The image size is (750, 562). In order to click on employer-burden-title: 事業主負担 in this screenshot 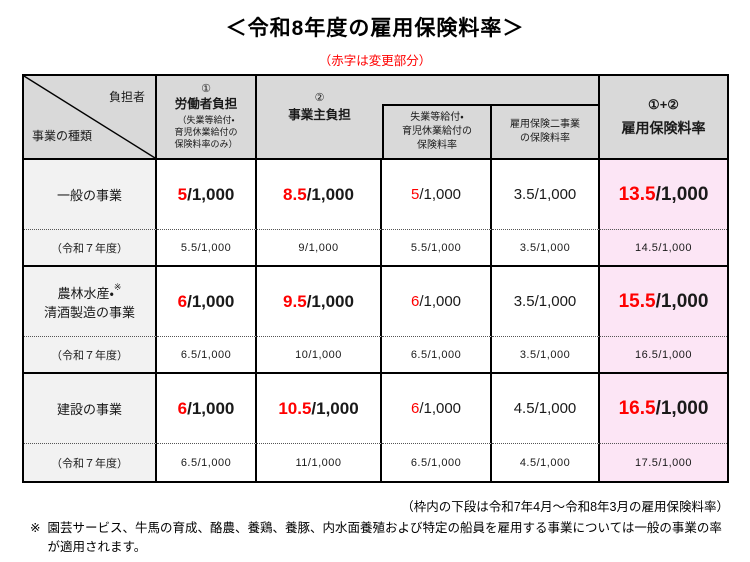, I will do `click(319, 115)`.